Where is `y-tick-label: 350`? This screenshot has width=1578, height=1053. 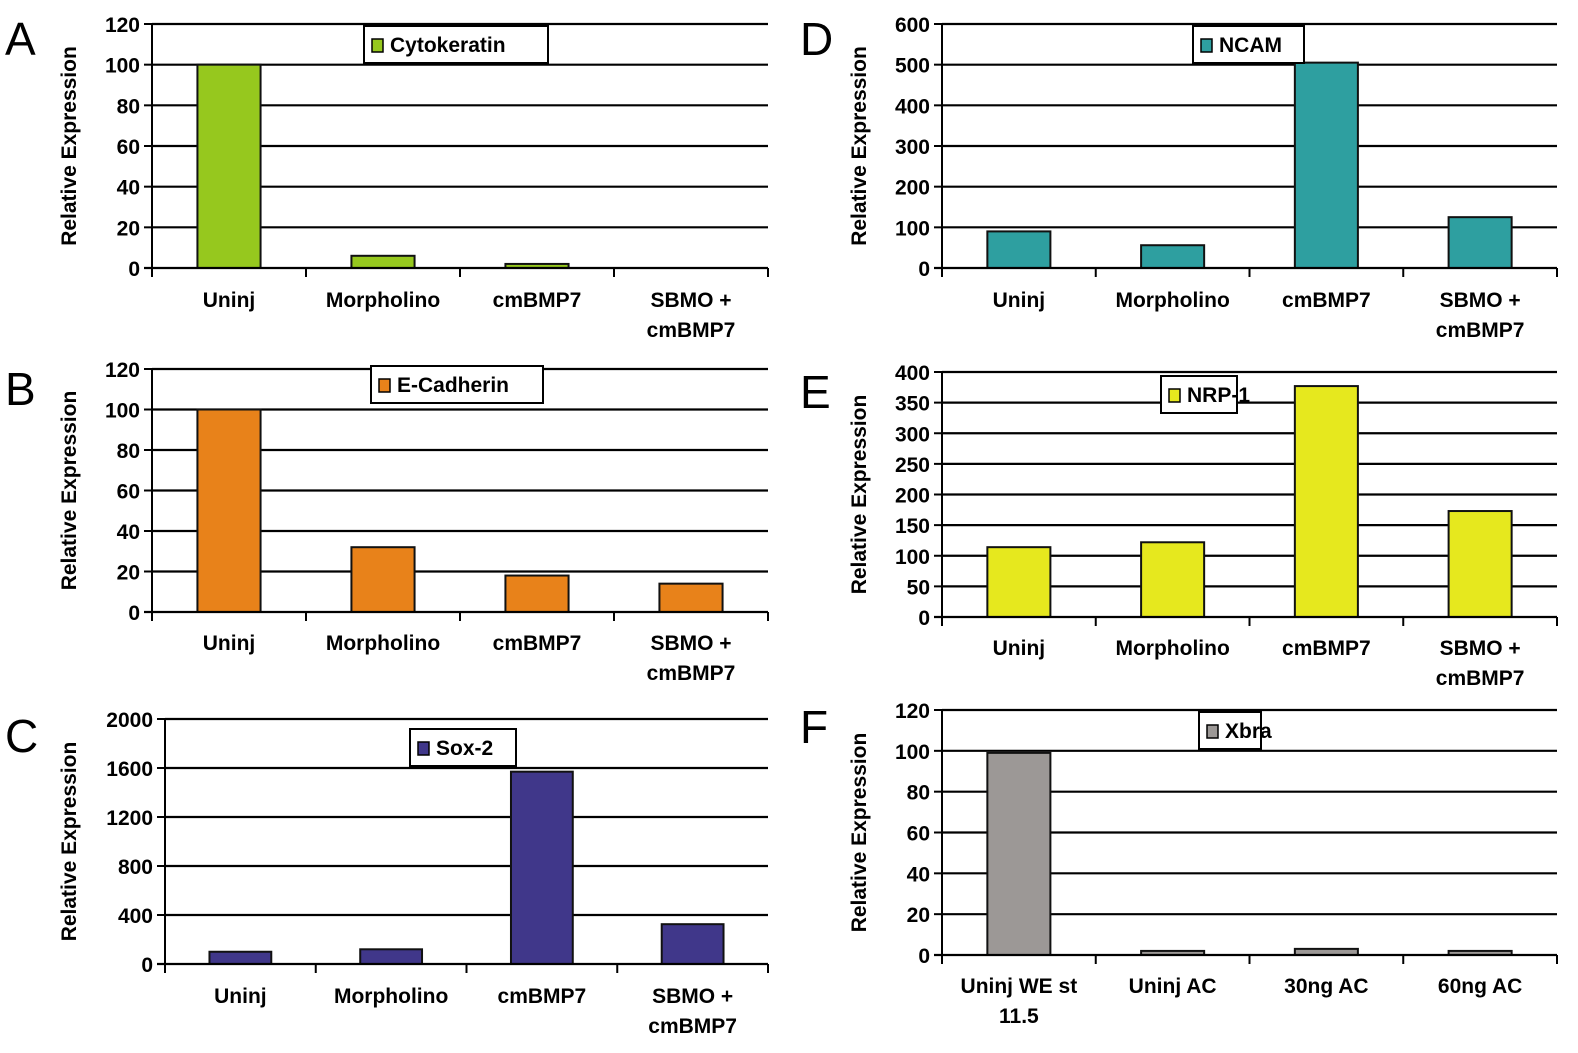 y-tick-label: 350 is located at coordinates (912, 404).